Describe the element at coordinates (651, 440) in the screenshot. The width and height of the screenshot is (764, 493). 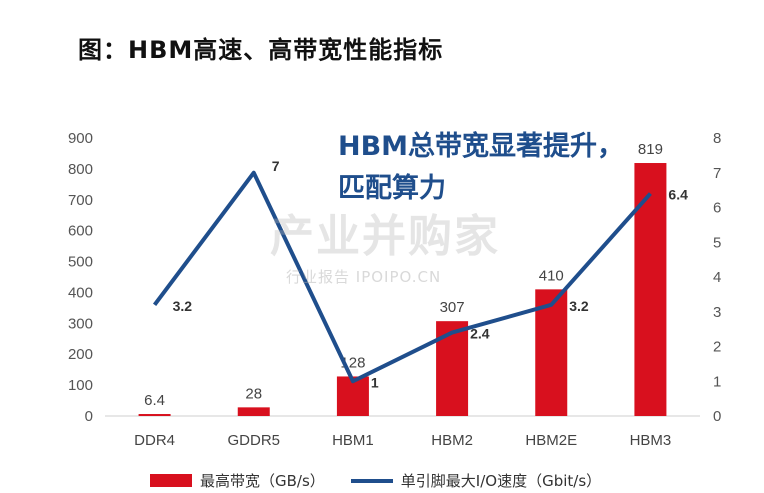
I see `x-axis-tick-label: HBM3` at that location.